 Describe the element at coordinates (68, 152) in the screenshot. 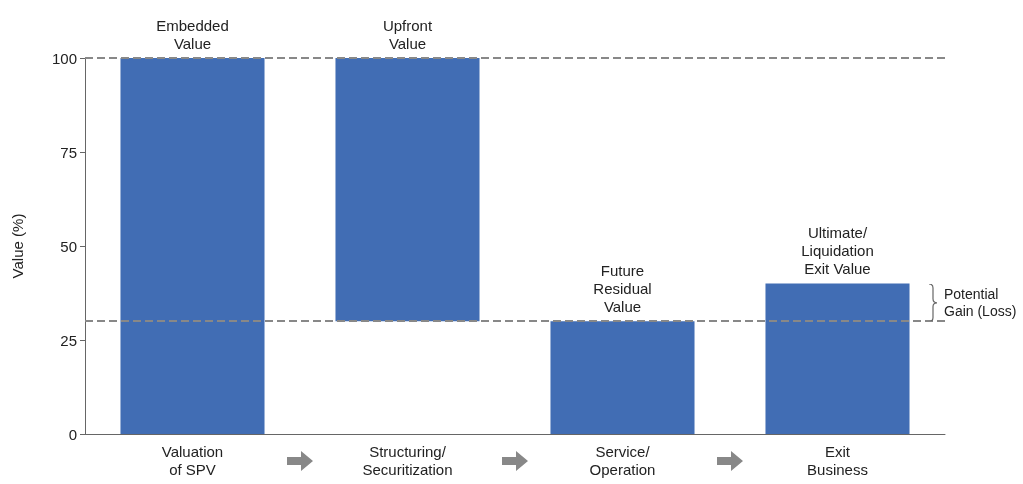

I see `y-tick-label: 75` at that location.